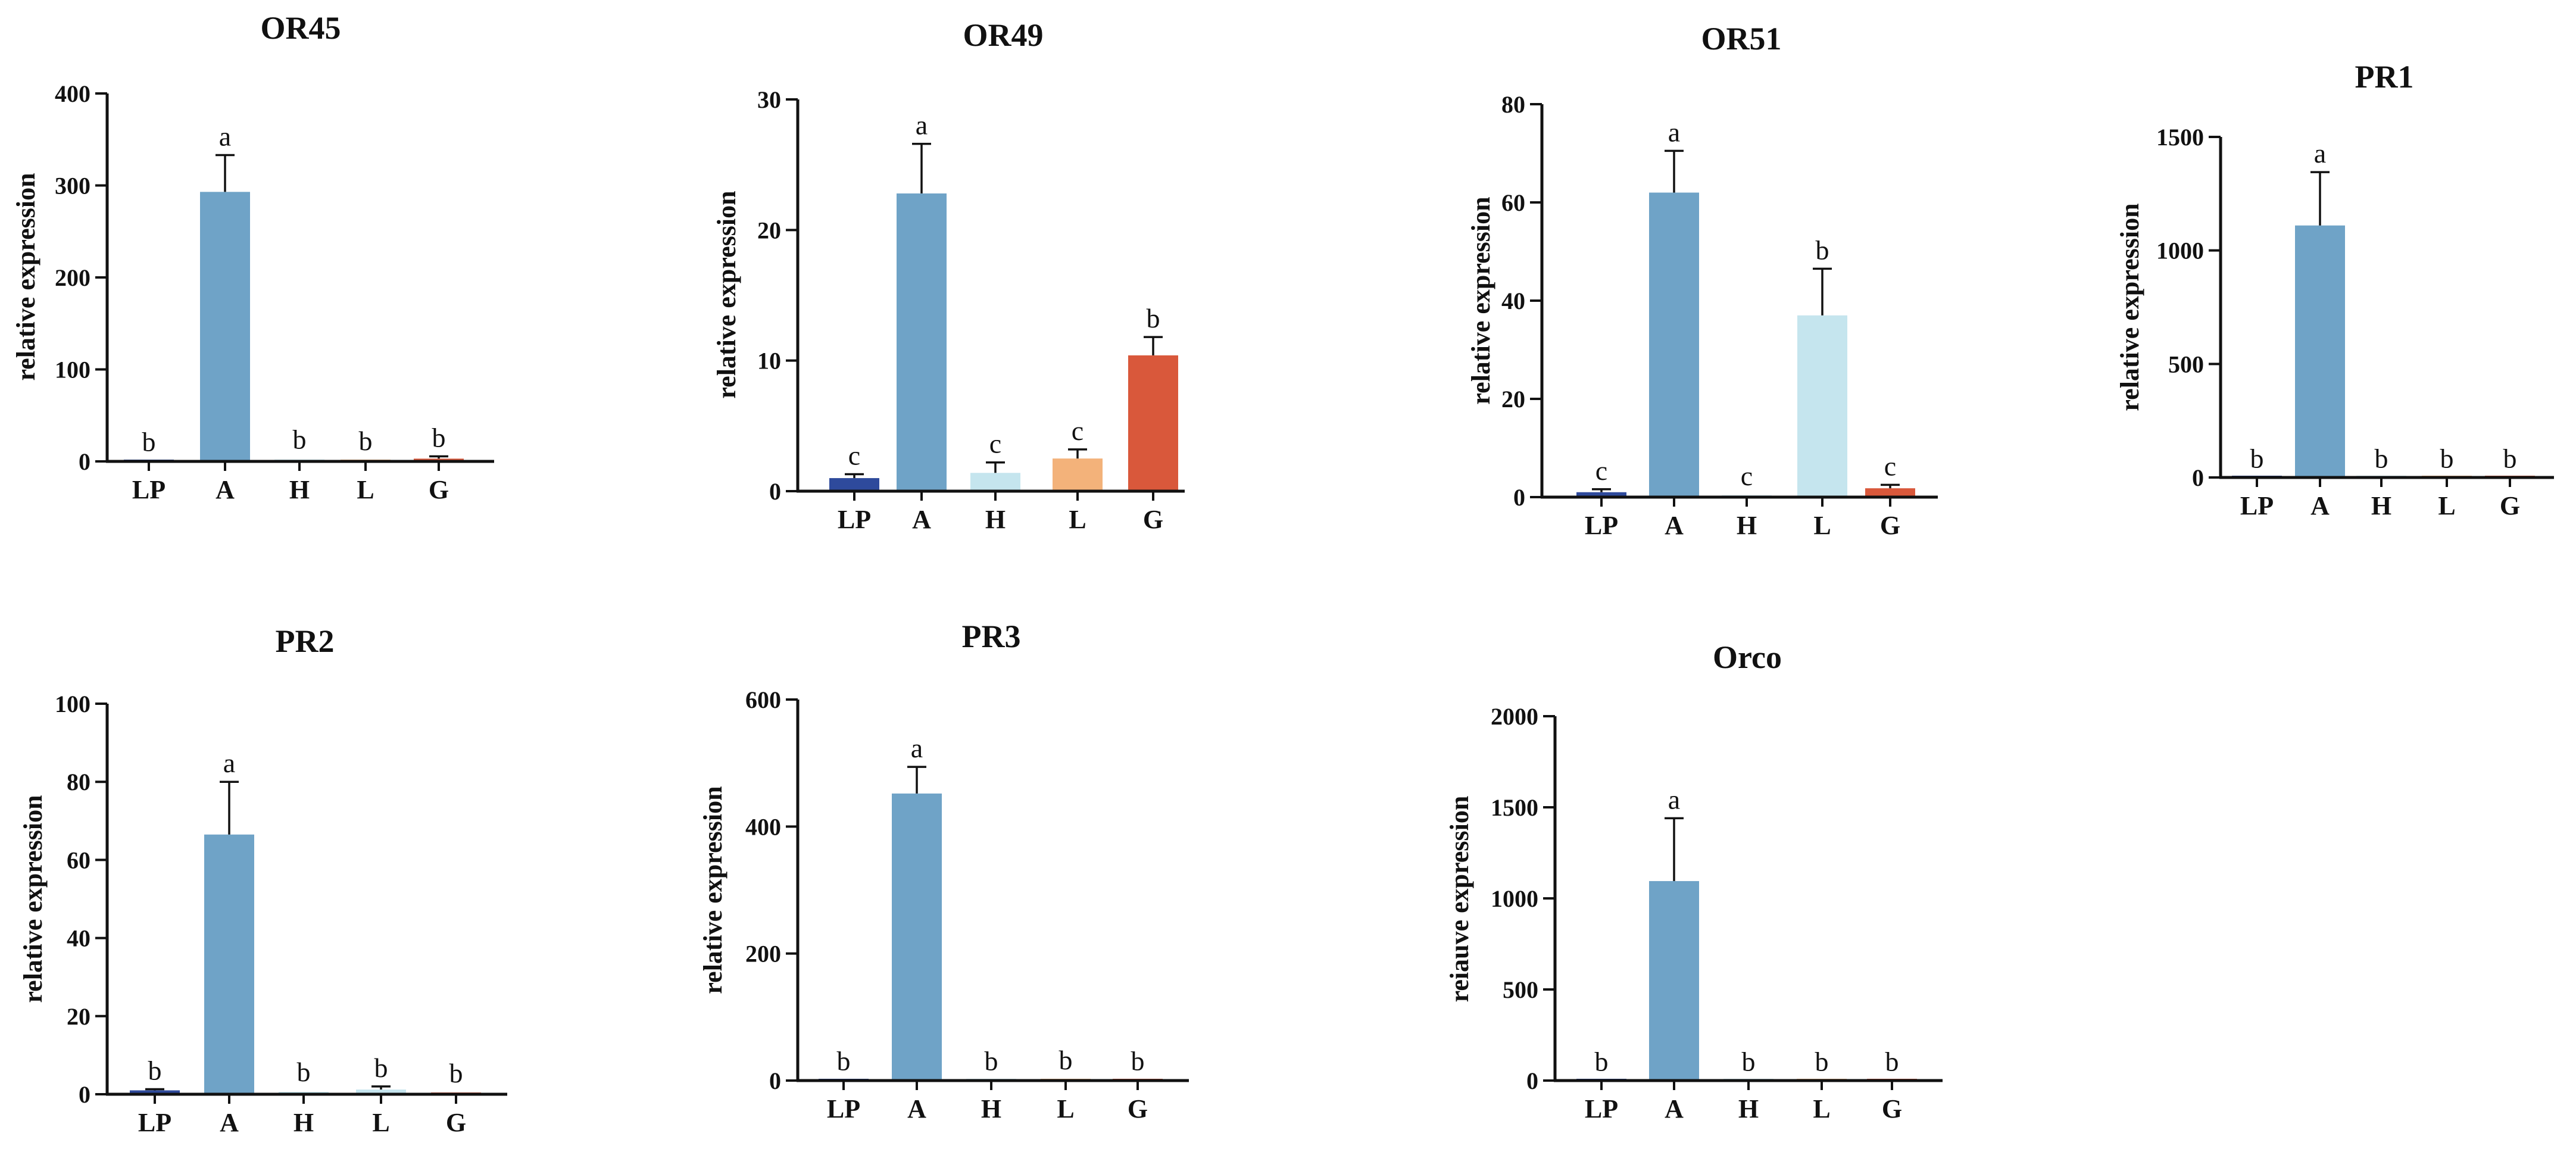  I want to click on y-tick-label: 300, so click(72, 186).